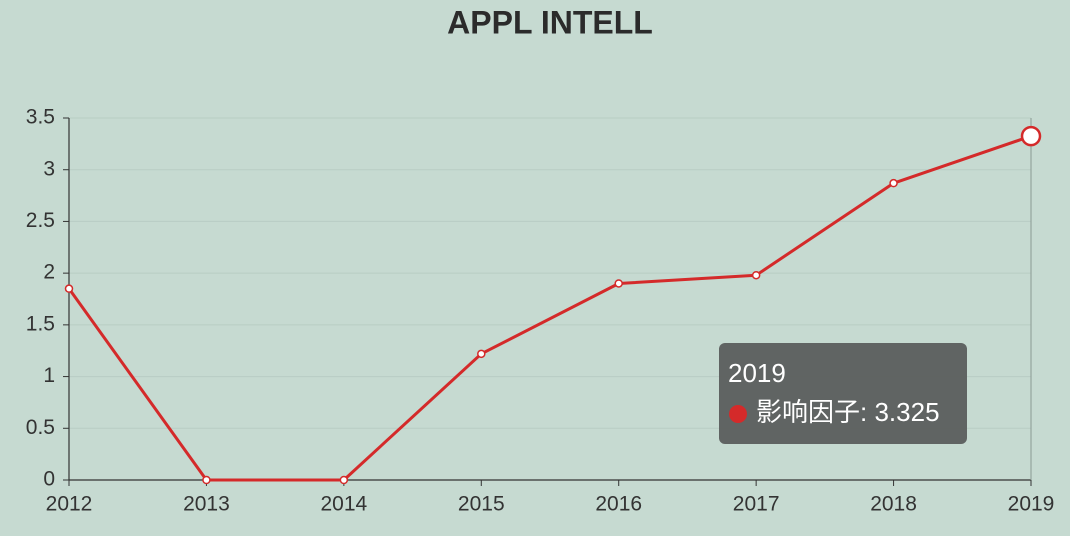  What do you see at coordinates (756, 504) in the screenshot?
I see `x-tick-label: 2017` at bounding box center [756, 504].